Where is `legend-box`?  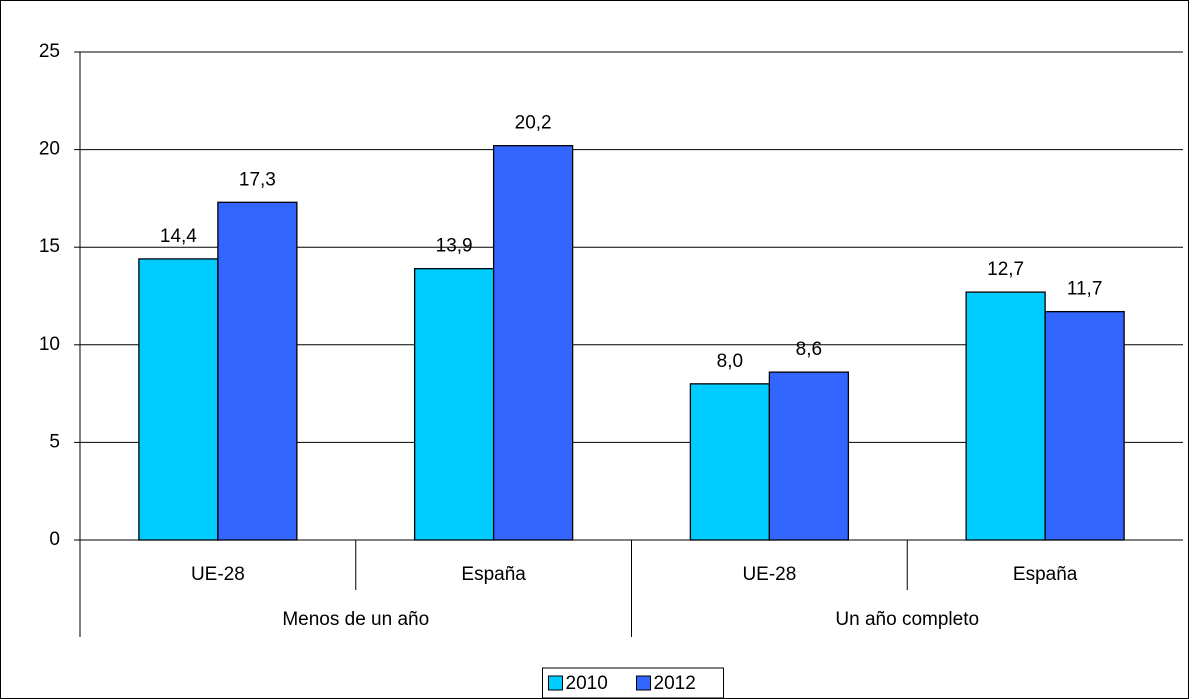
legend-box is located at coordinates (633, 683).